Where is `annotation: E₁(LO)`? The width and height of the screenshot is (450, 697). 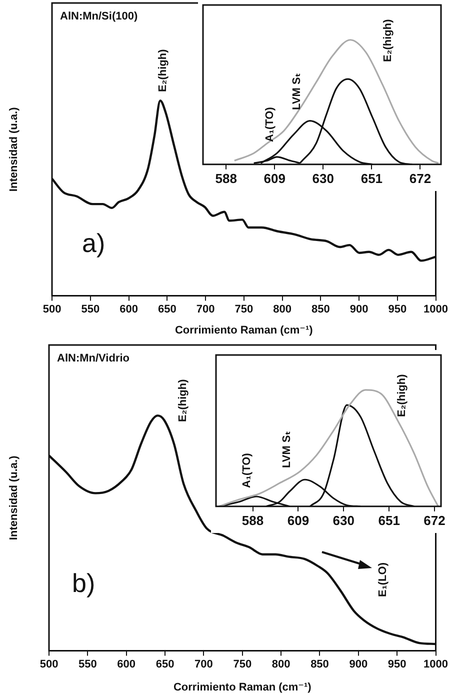
annotation: E₁(LO) is located at coordinates (383, 579).